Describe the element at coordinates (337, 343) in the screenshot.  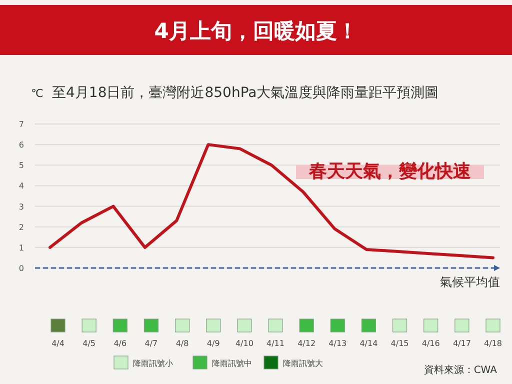
I see `x-tick-label: 4/13` at that location.